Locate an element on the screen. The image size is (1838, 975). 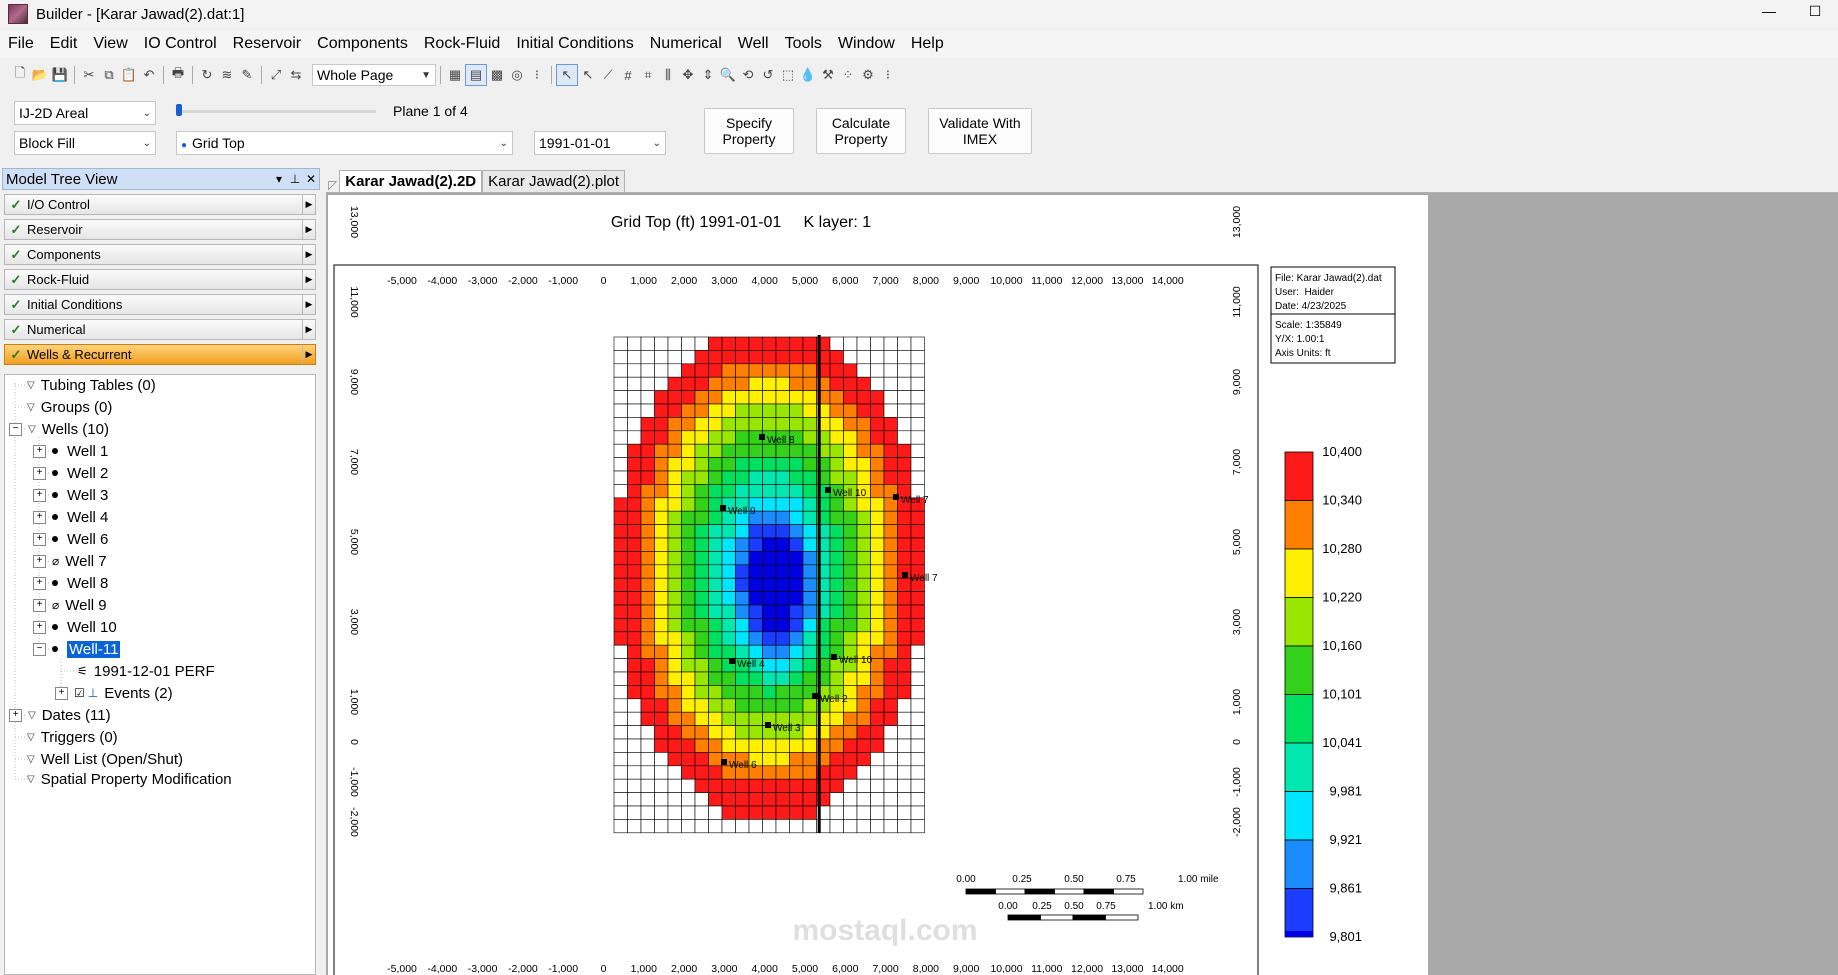
menu-io-control: IO Control is located at coordinates (180, 43).